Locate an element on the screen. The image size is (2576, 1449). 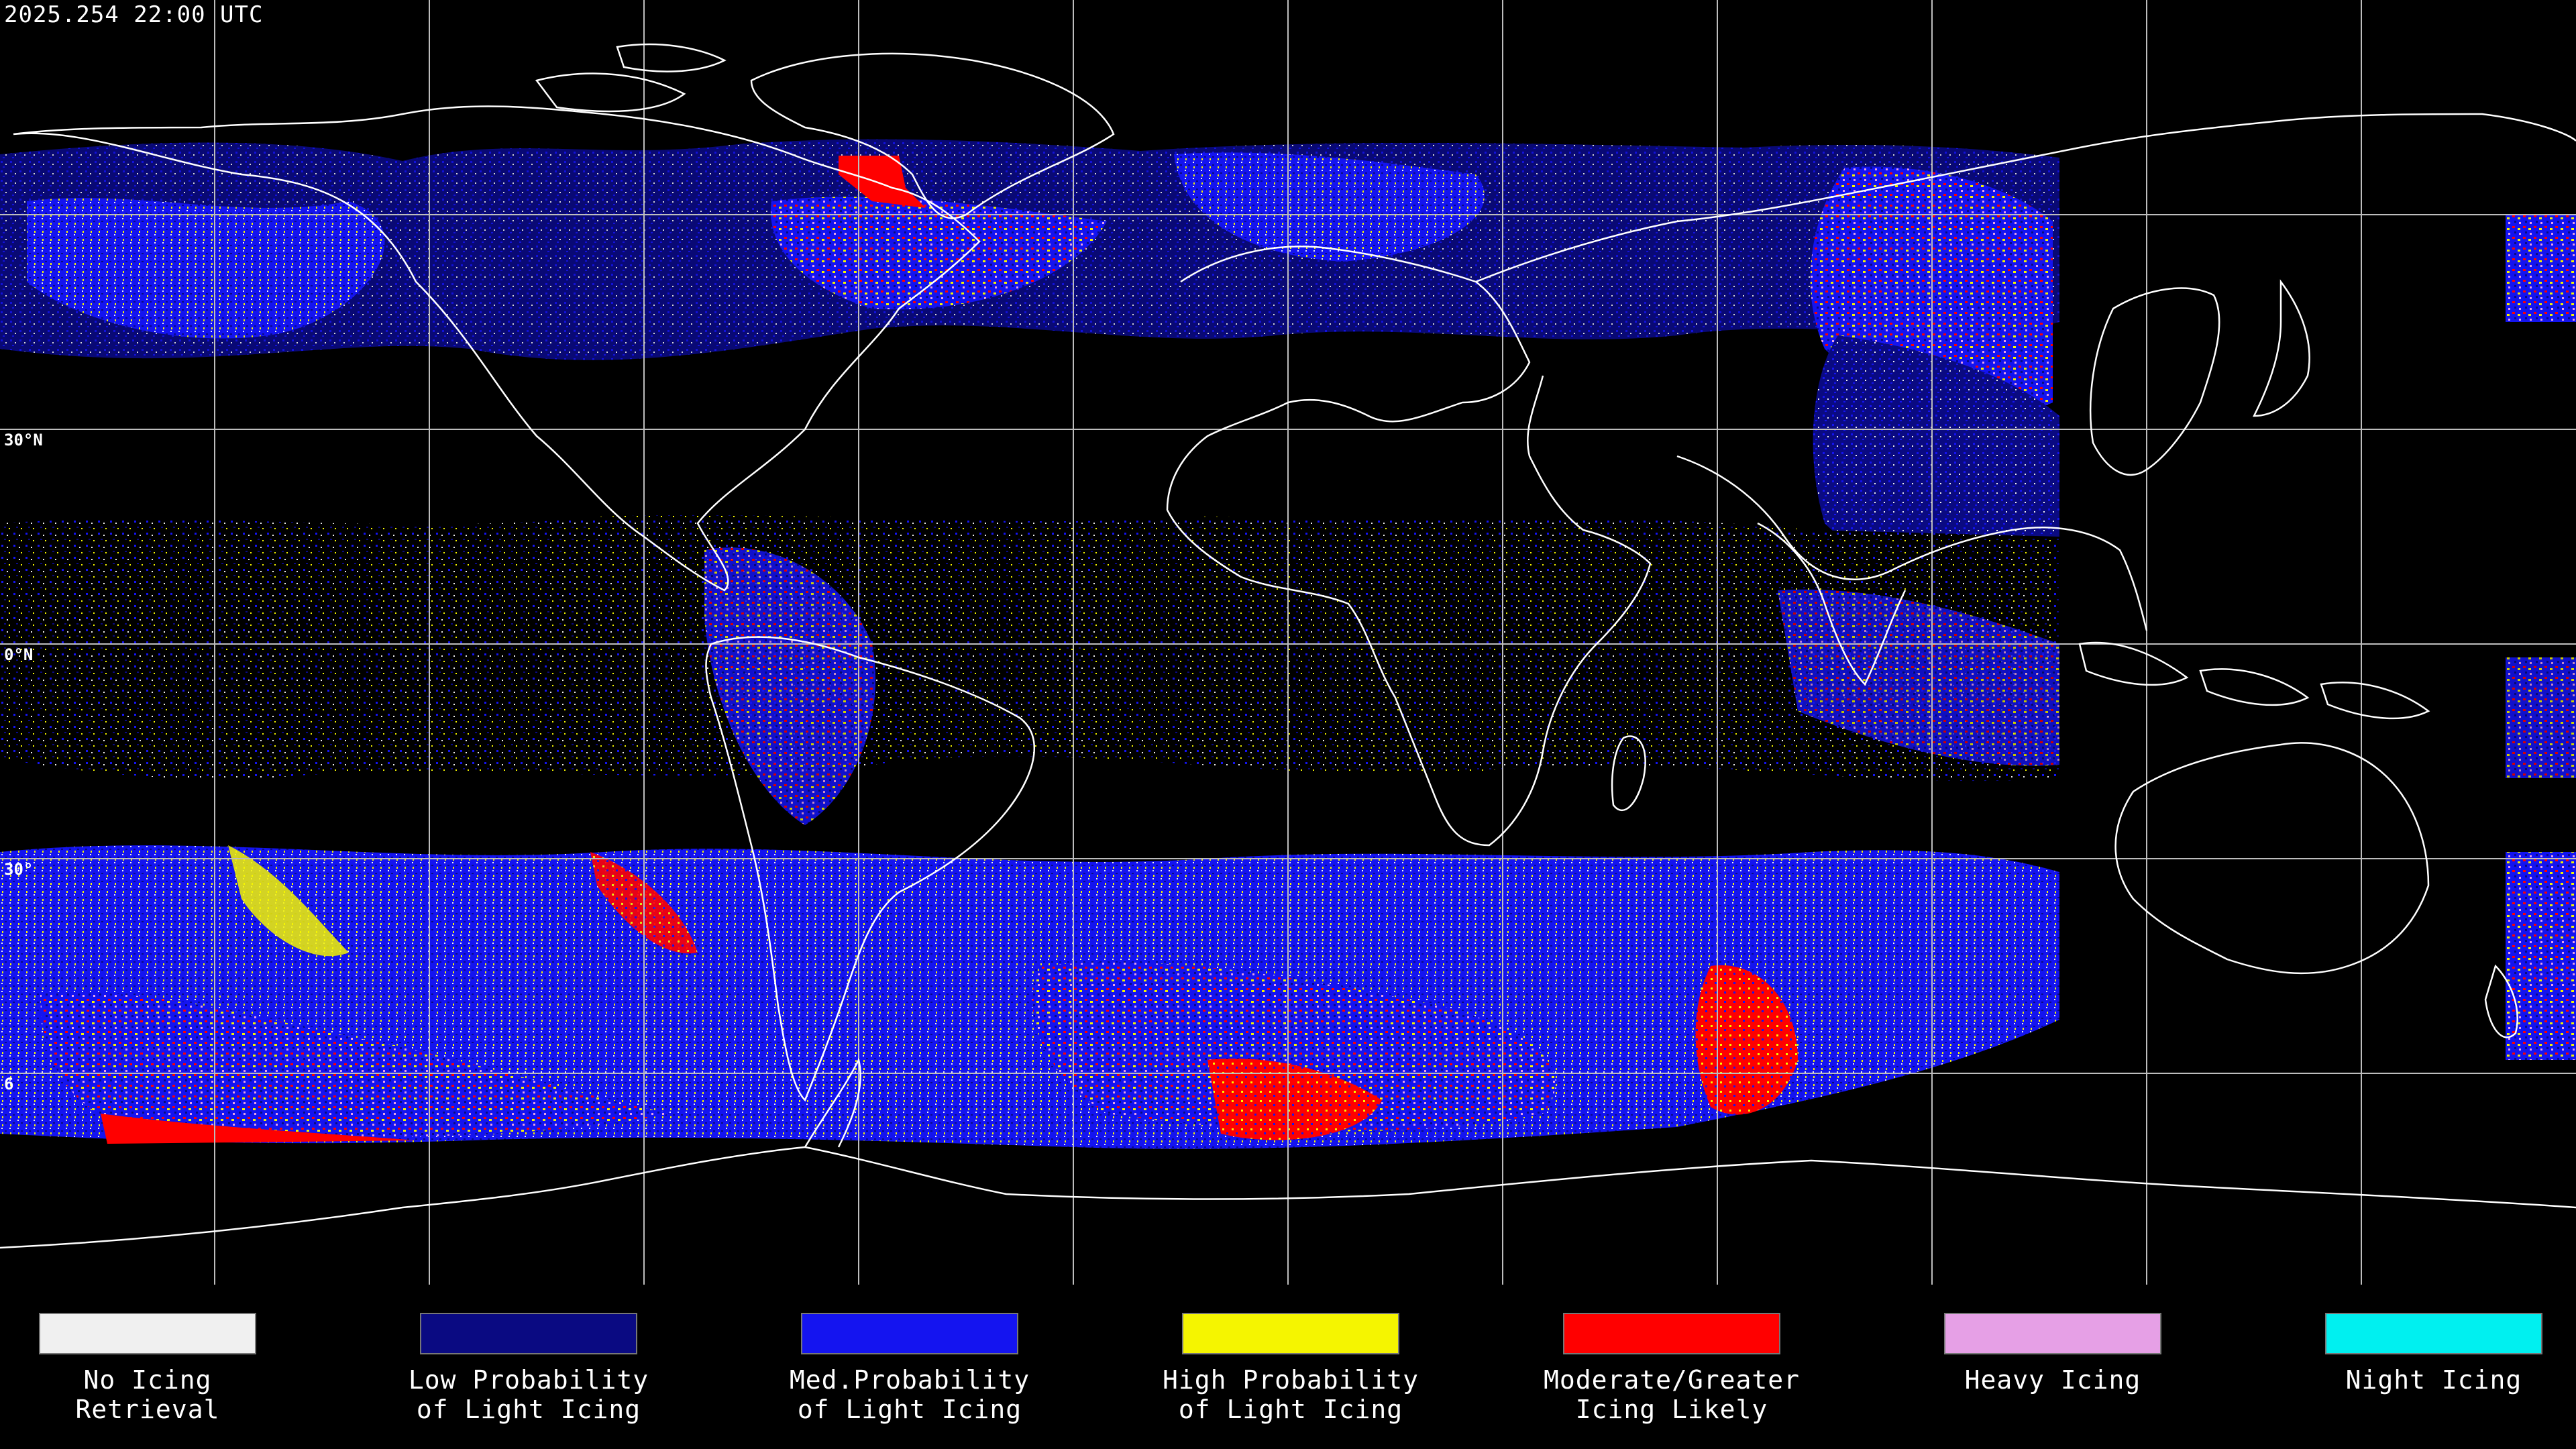
legend-label: No Icing Retrieval is located at coordinates (147, 1394).